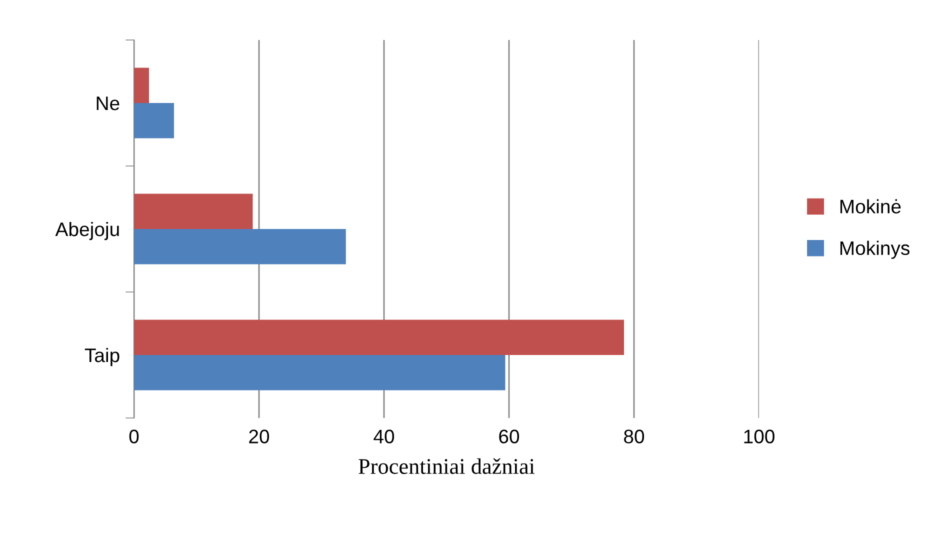 The width and height of the screenshot is (949, 533). I want to click on x-tick-label: 40, so click(384, 437).